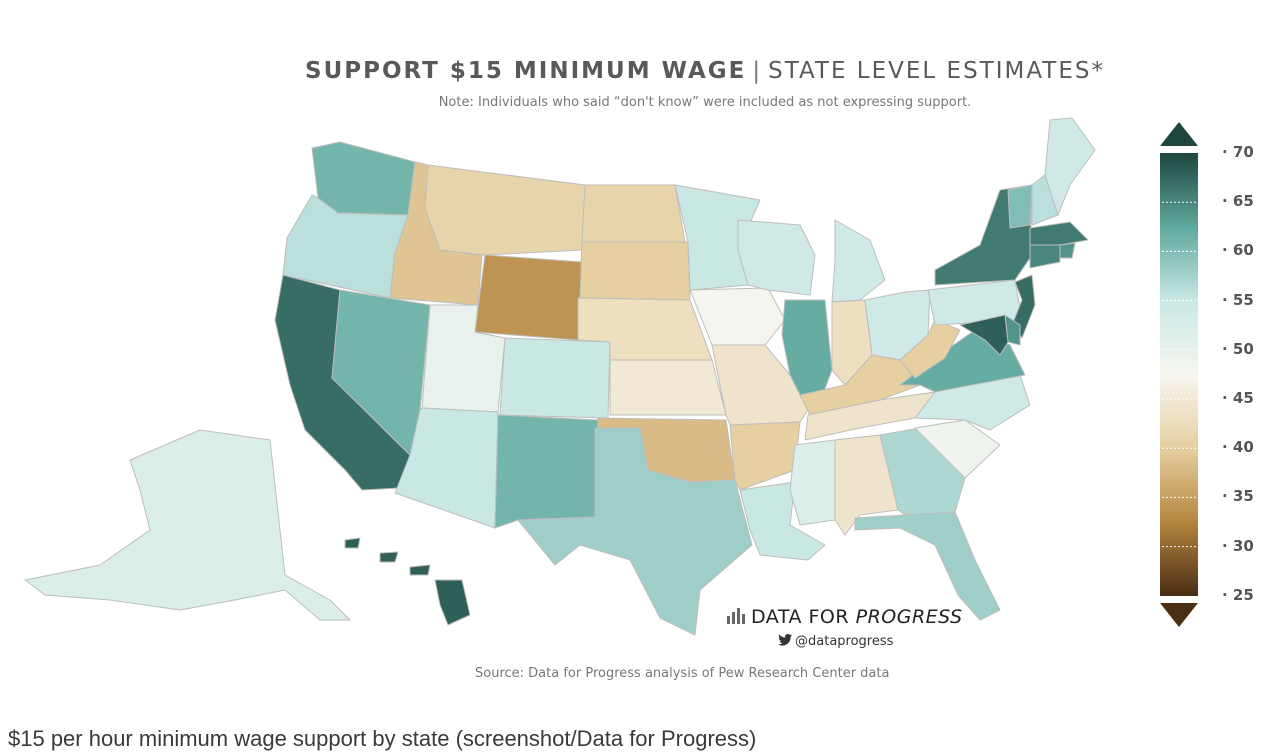 The width and height of the screenshot is (1288, 756). I want to click on legend-tick-label: · 65, so click(1238, 201).